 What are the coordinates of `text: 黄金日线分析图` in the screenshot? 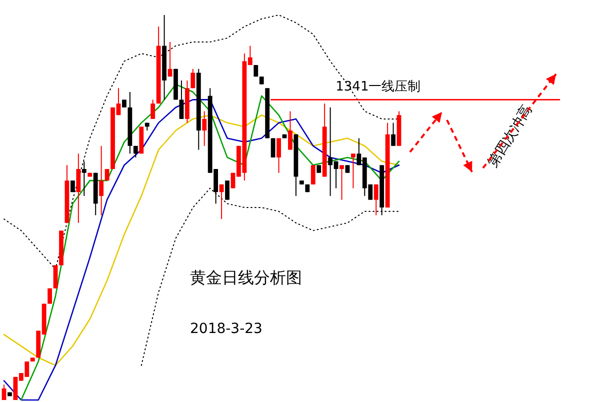 It's located at (246, 277).